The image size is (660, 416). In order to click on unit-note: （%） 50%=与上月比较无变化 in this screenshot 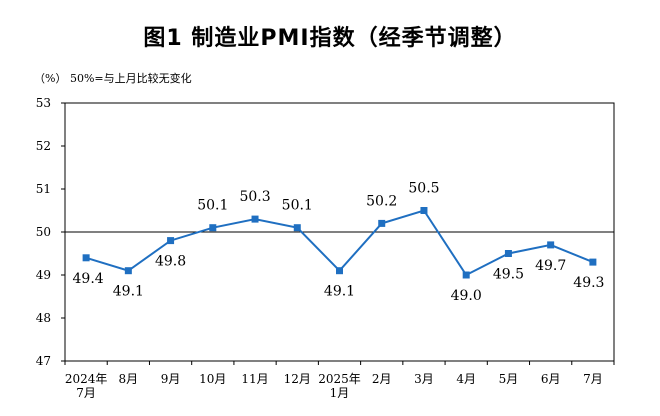, I will do `click(113, 78)`.